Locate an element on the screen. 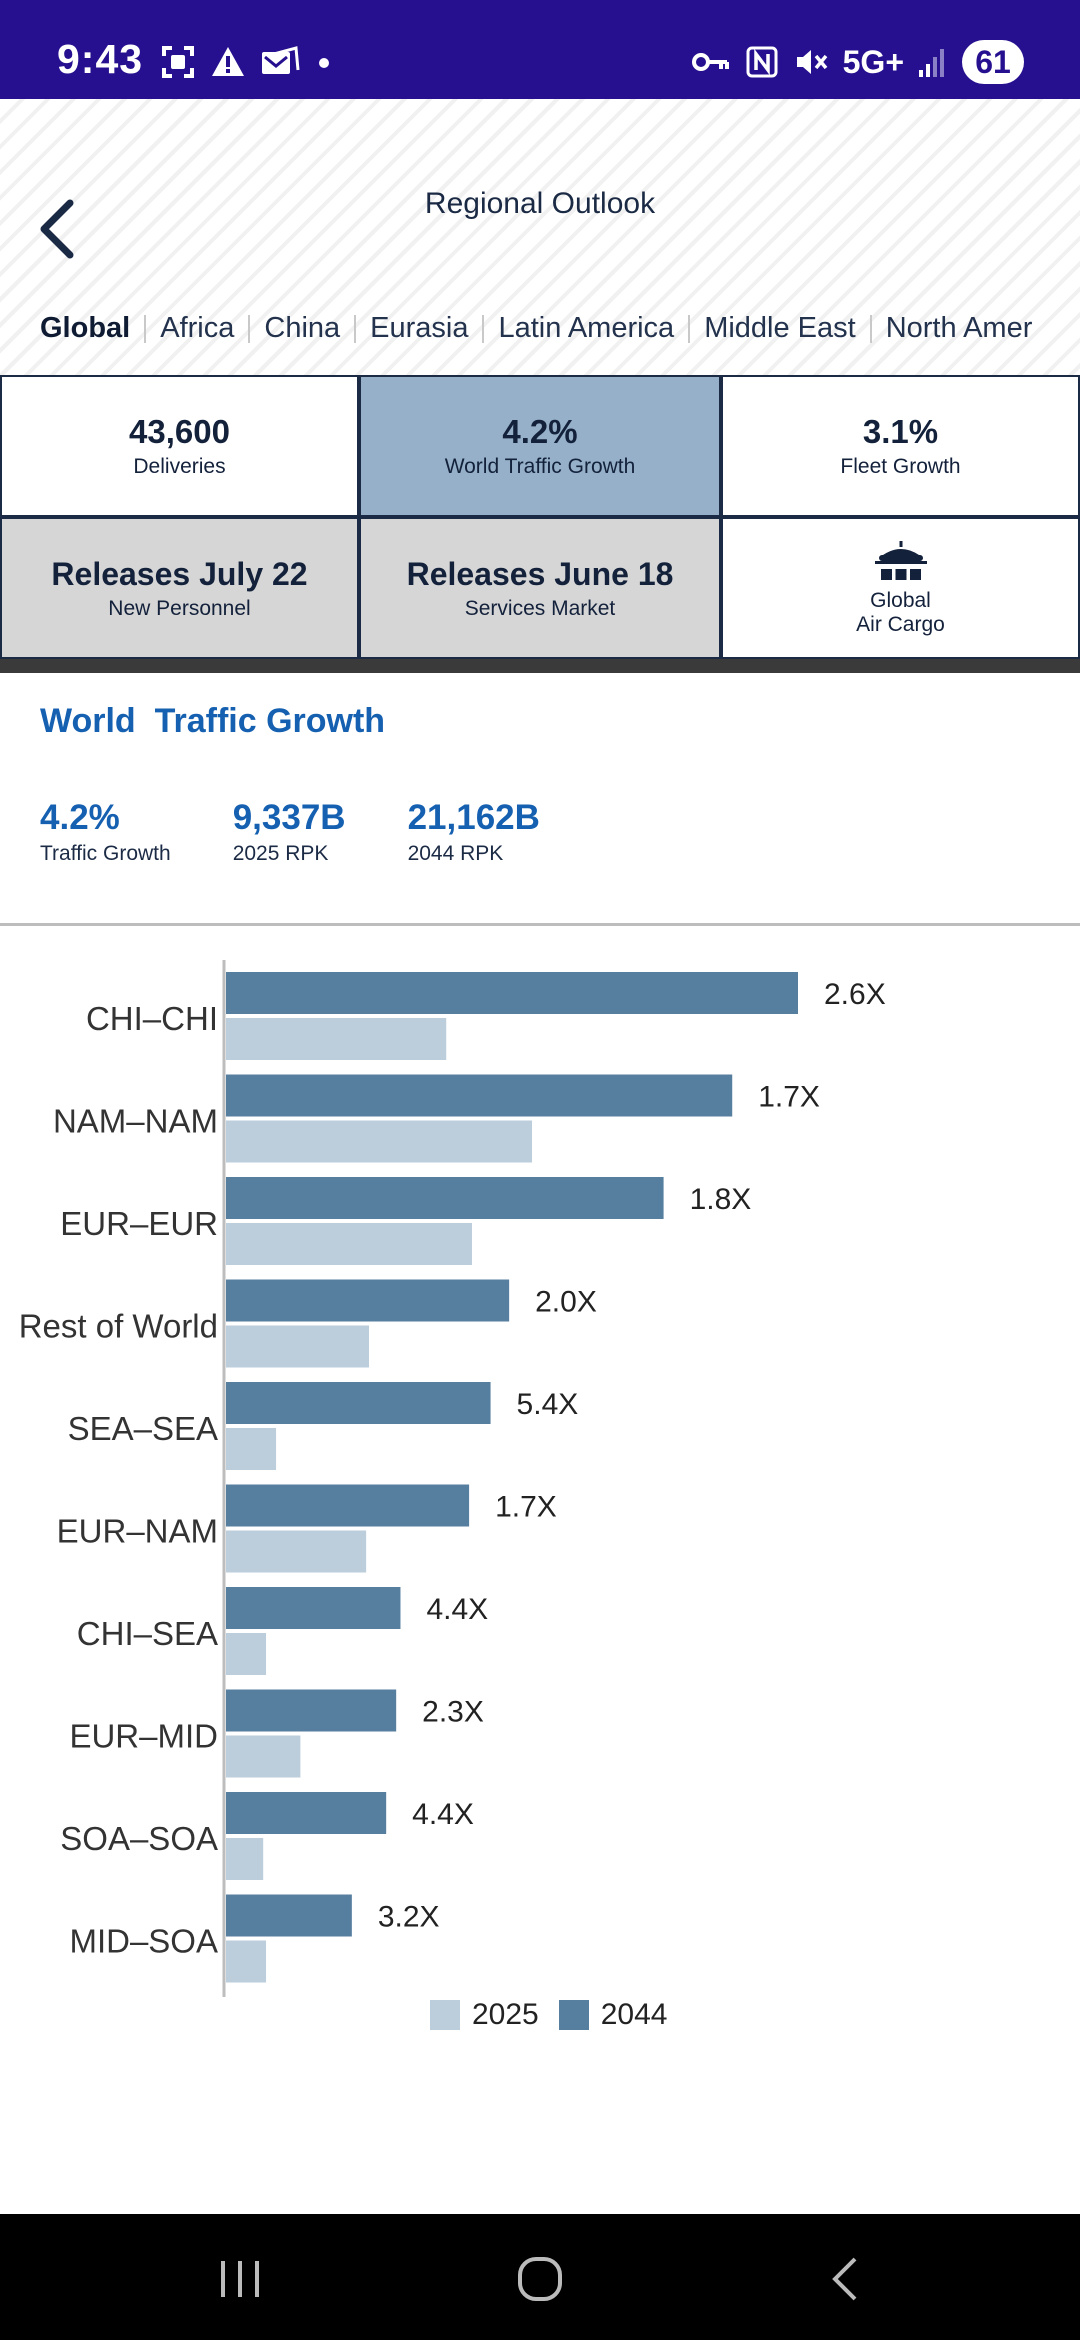  traffic-growth-value: 4.2% is located at coordinates (540, 431).